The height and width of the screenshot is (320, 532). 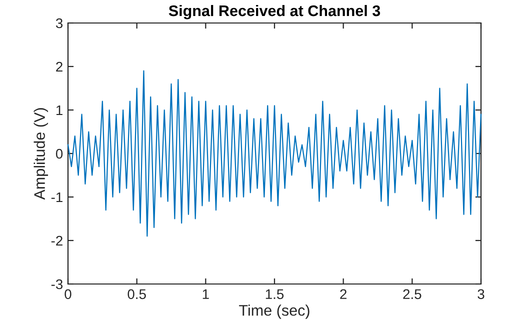 What do you see at coordinates (59, 67) in the screenshot?
I see `y-tick-label: 2` at bounding box center [59, 67].